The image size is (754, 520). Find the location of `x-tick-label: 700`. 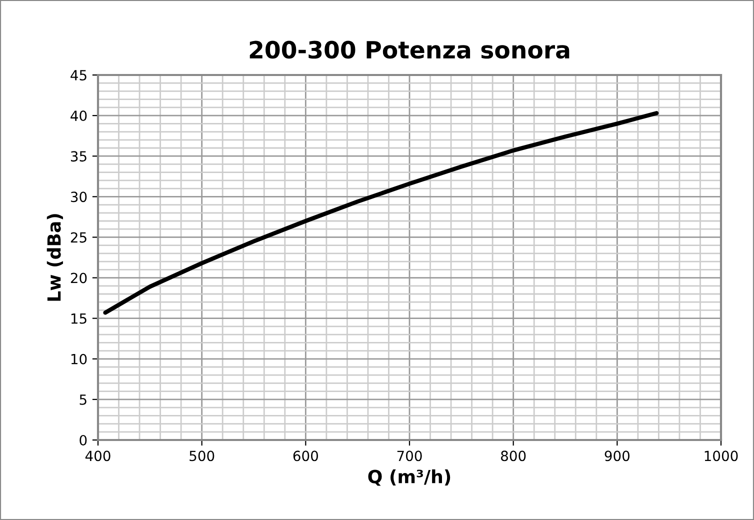

x-tick-label: 700 is located at coordinates (409, 456).